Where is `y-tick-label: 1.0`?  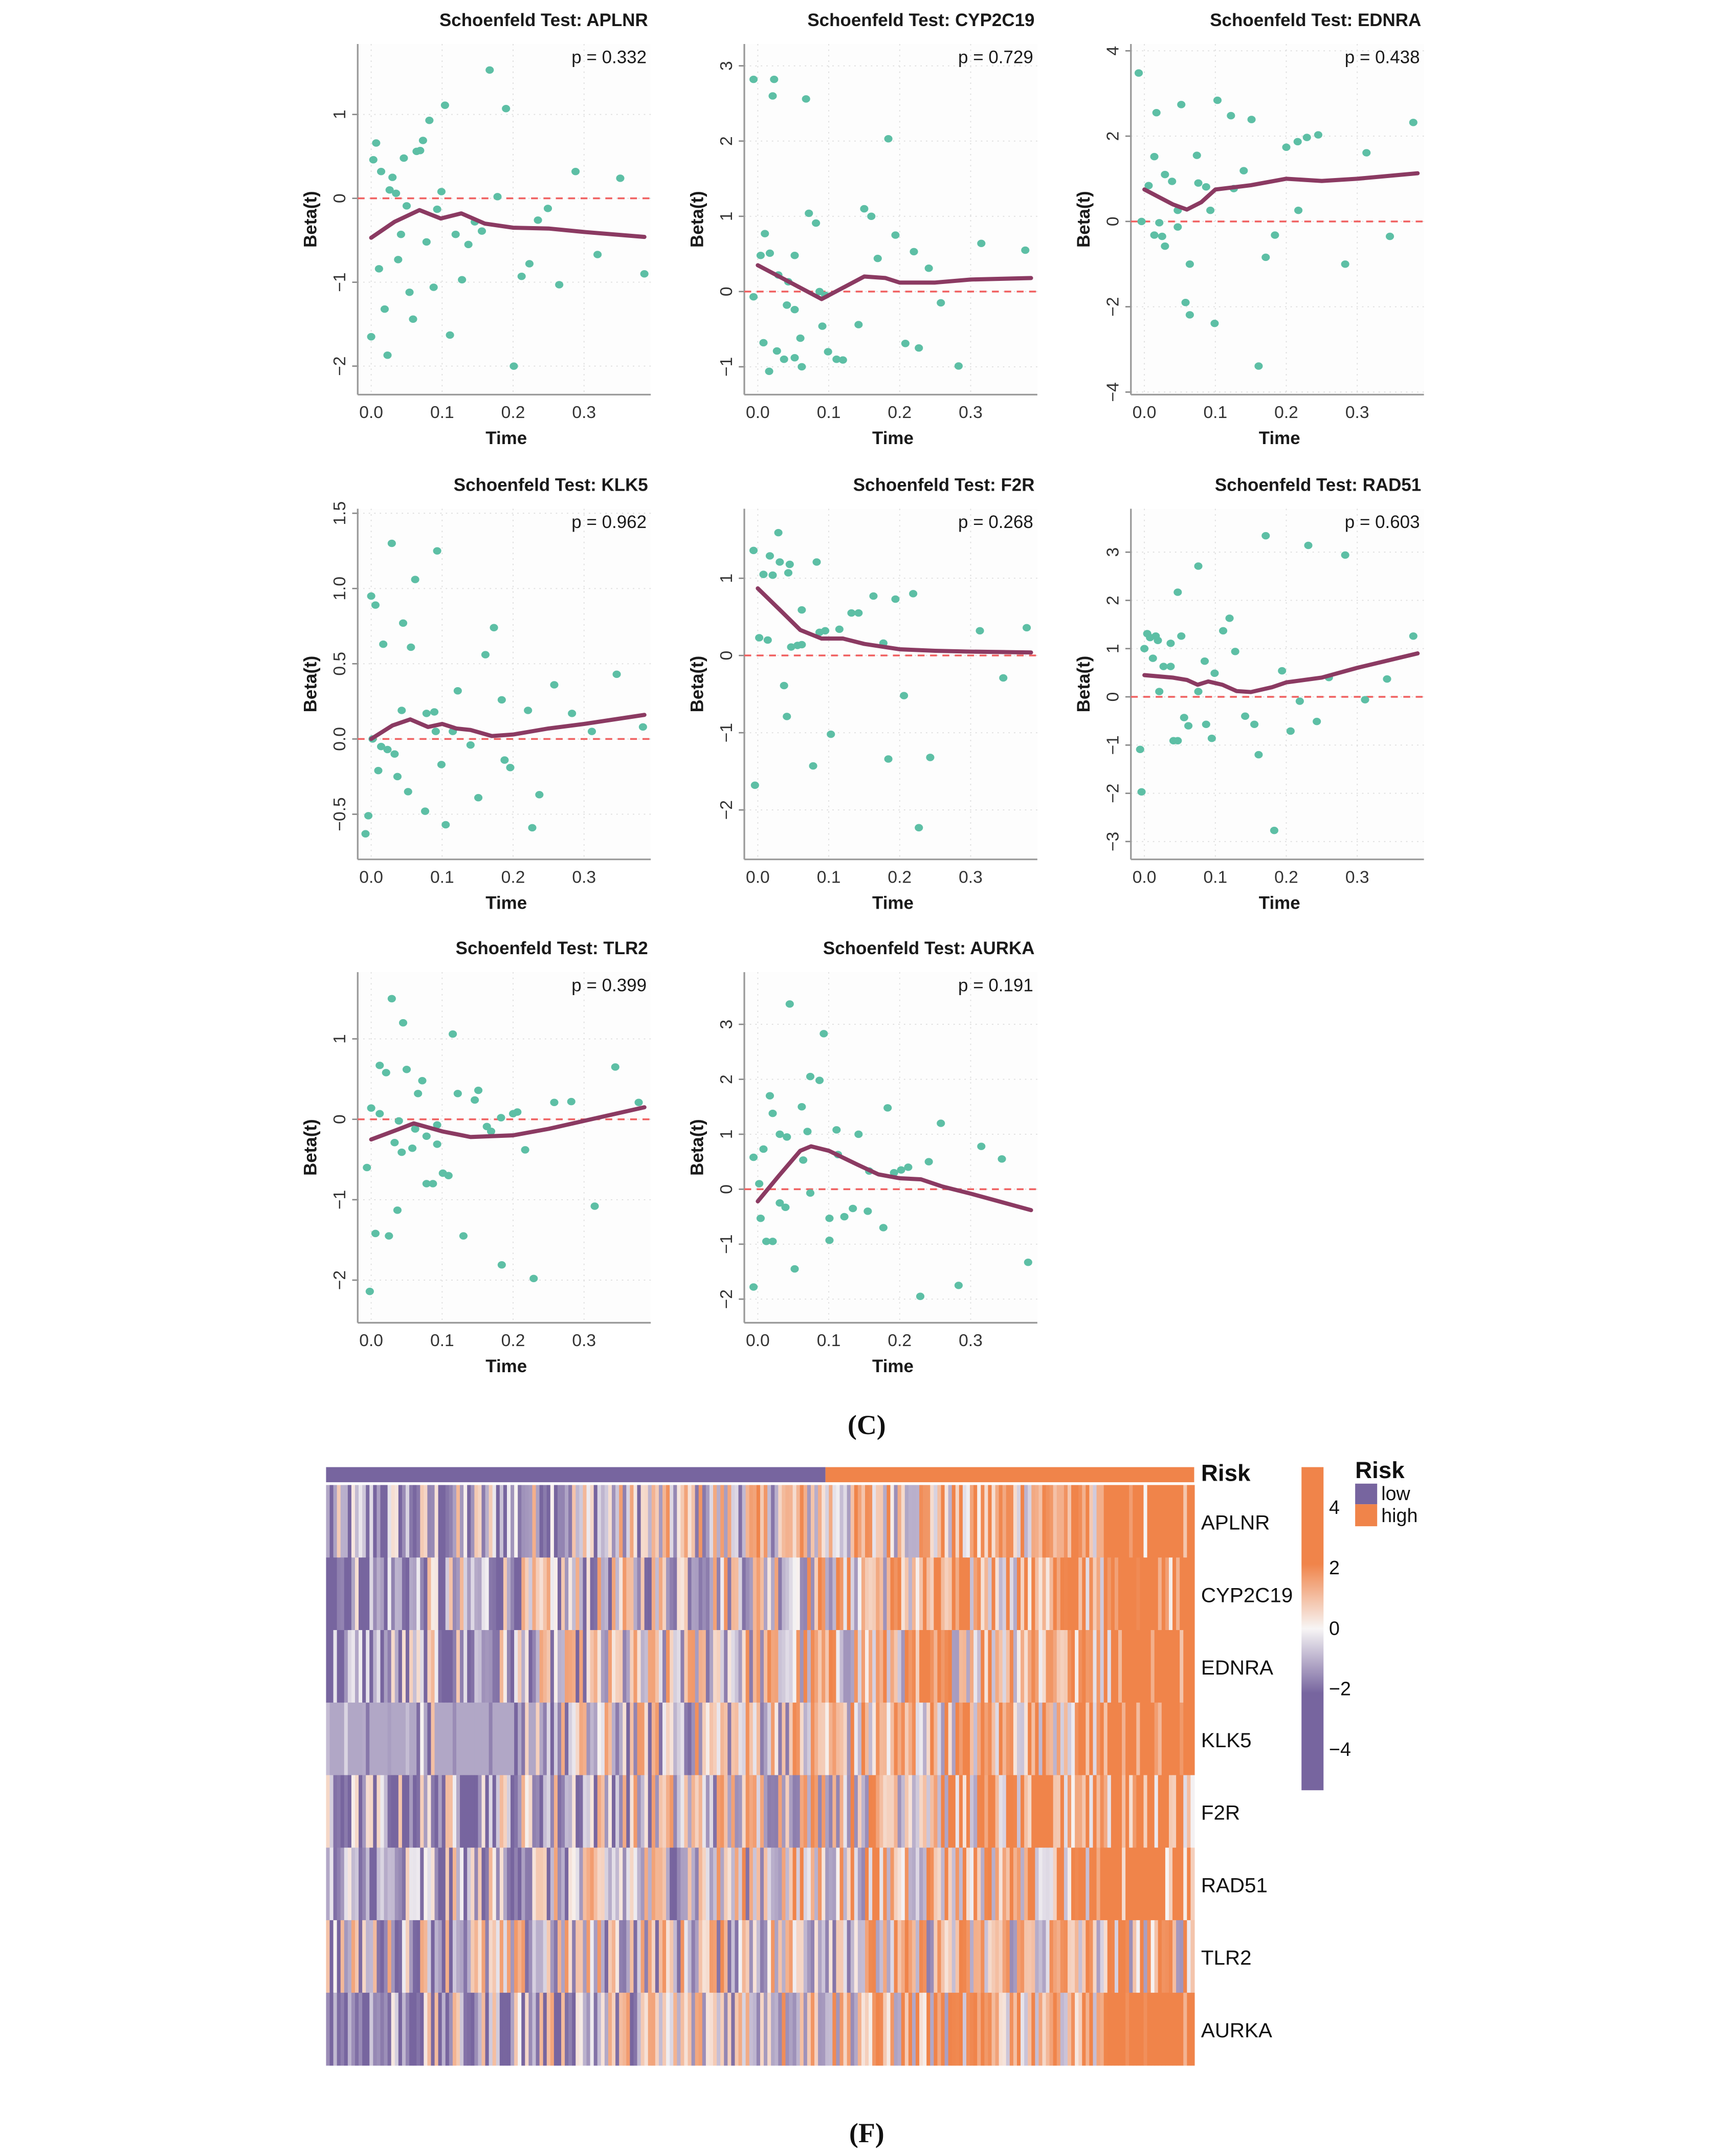 y-tick-label: 1.0 is located at coordinates (339, 589).